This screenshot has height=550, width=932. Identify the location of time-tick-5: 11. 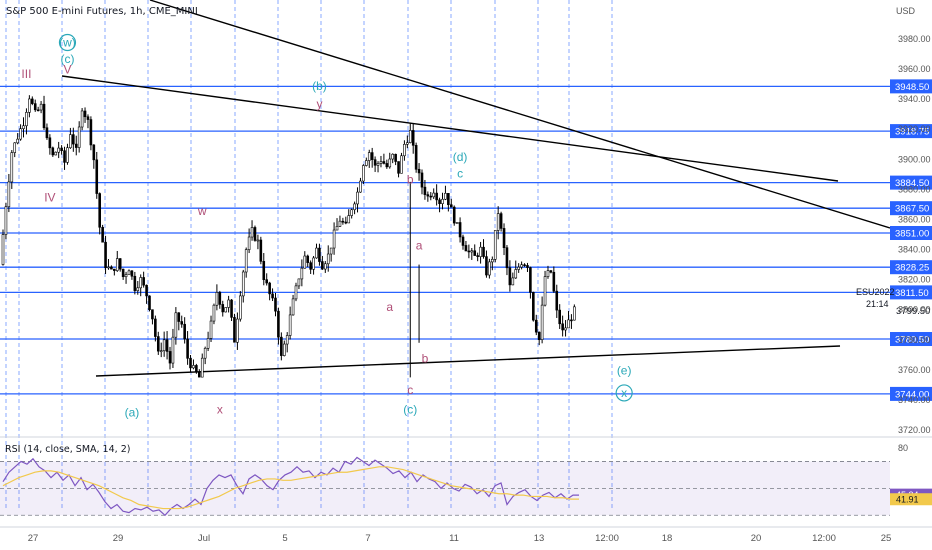
(454, 538).